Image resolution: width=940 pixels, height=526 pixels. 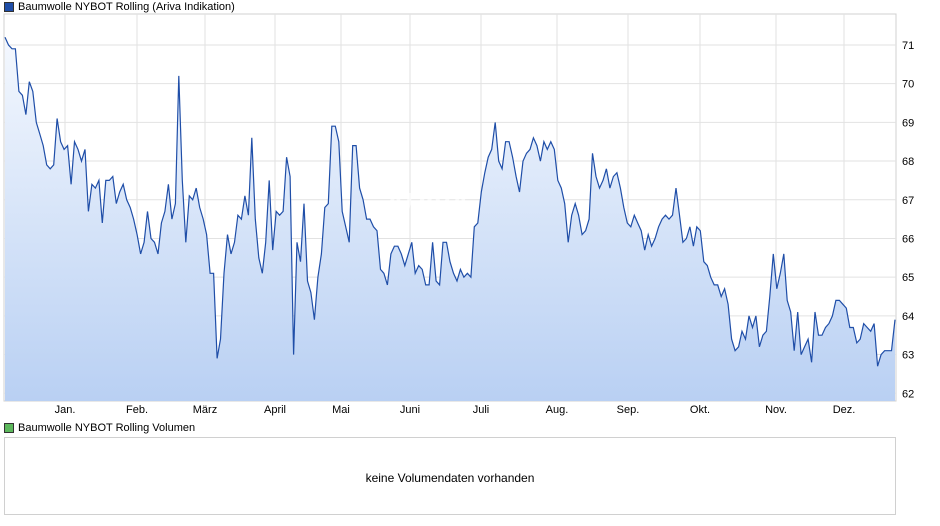 What do you see at coordinates (205, 410) in the screenshot?
I see `x-tick-label: März` at bounding box center [205, 410].